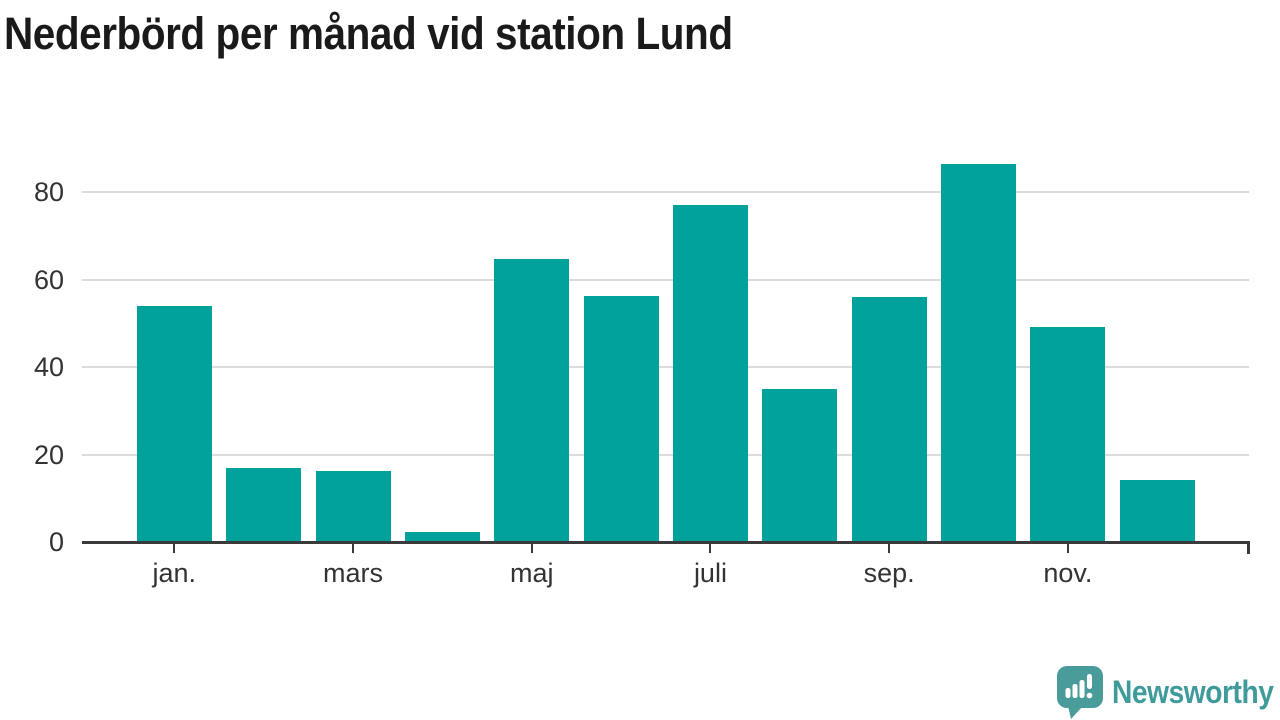 This screenshot has height=720, width=1280. Describe the element at coordinates (48, 367) in the screenshot. I see `y-axis-label-40: 40` at that location.